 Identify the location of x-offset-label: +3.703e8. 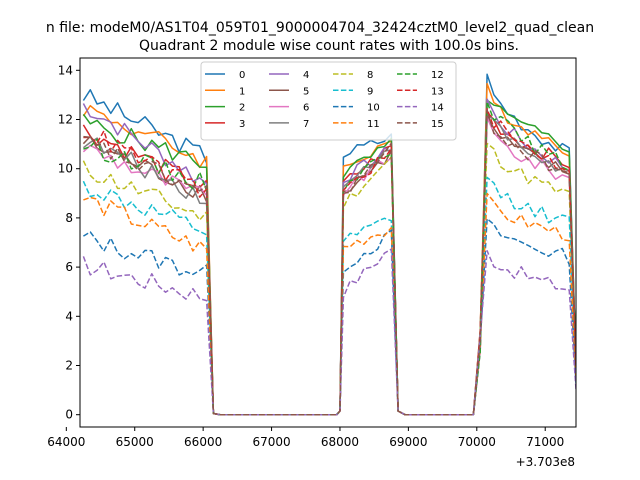
(545, 462).